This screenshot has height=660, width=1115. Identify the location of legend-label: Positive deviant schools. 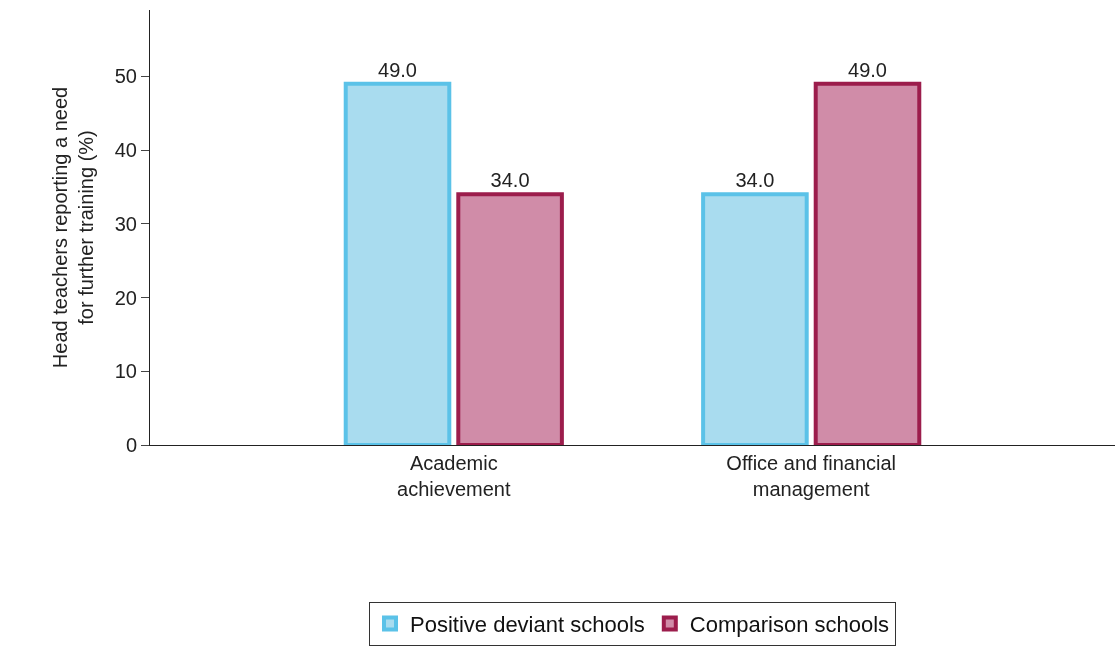
(527, 624).